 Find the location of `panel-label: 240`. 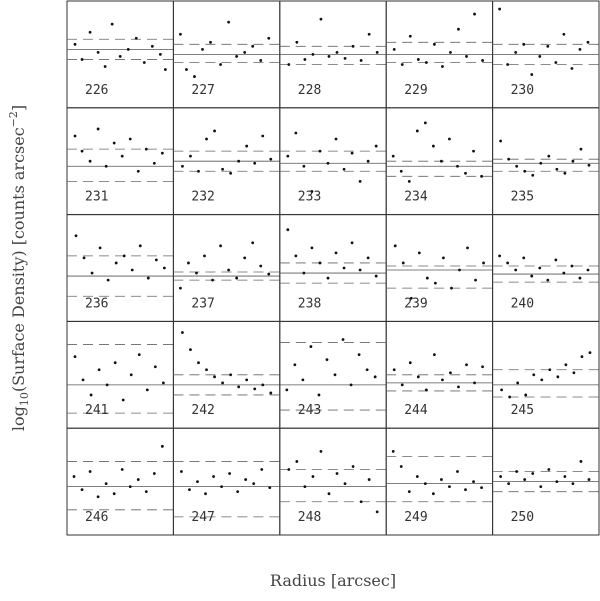

panel-label: 240 is located at coordinates (522, 303).